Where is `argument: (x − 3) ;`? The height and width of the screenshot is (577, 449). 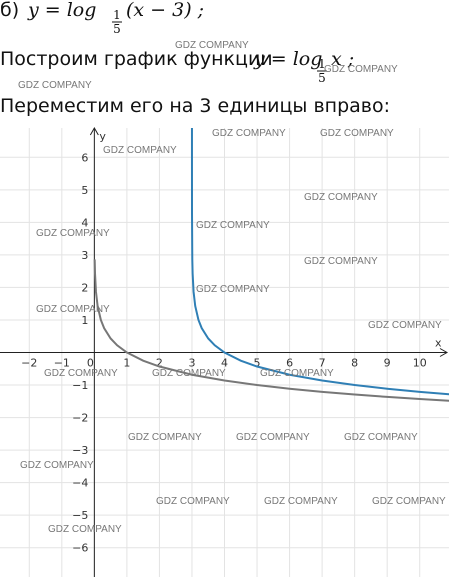 argument: (x − 3) ; is located at coordinates (165, 10).